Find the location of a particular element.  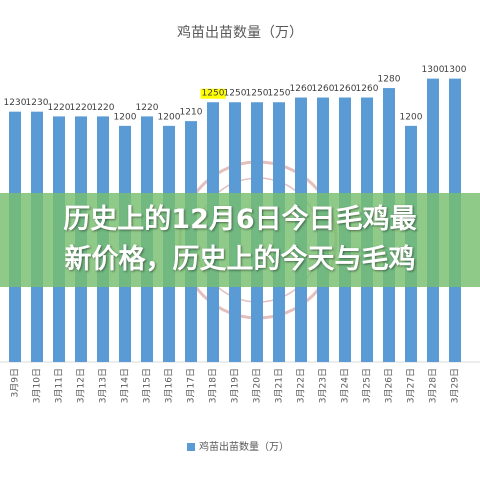

x-tick-label: 3月13日 is located at coordinates (103, 385).